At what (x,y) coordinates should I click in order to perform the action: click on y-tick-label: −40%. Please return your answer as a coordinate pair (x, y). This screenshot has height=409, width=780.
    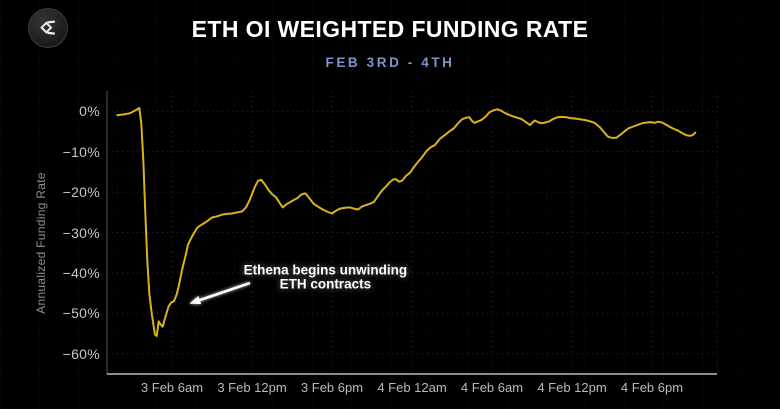
    Looking at the image, I should click on (81, 272).